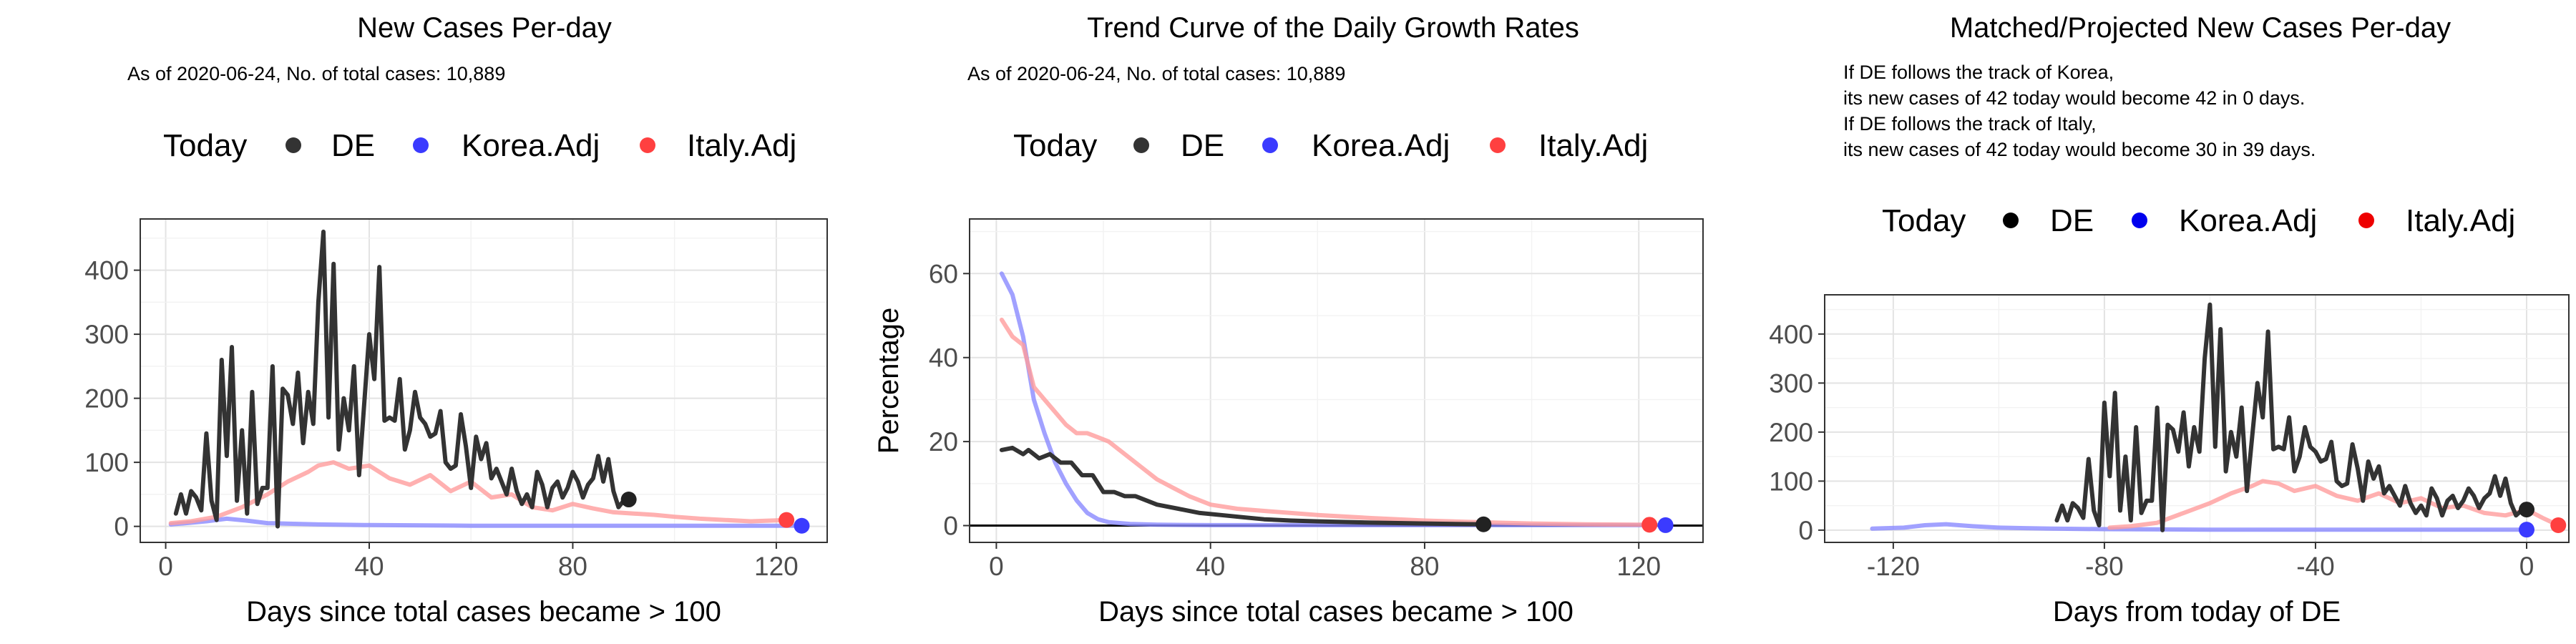 This screenshot has height=644, width=2576. Describe the element at coordinates (2197, 612) in the screenshot. I see `x-axis-label: Days from today of DE` at that location.